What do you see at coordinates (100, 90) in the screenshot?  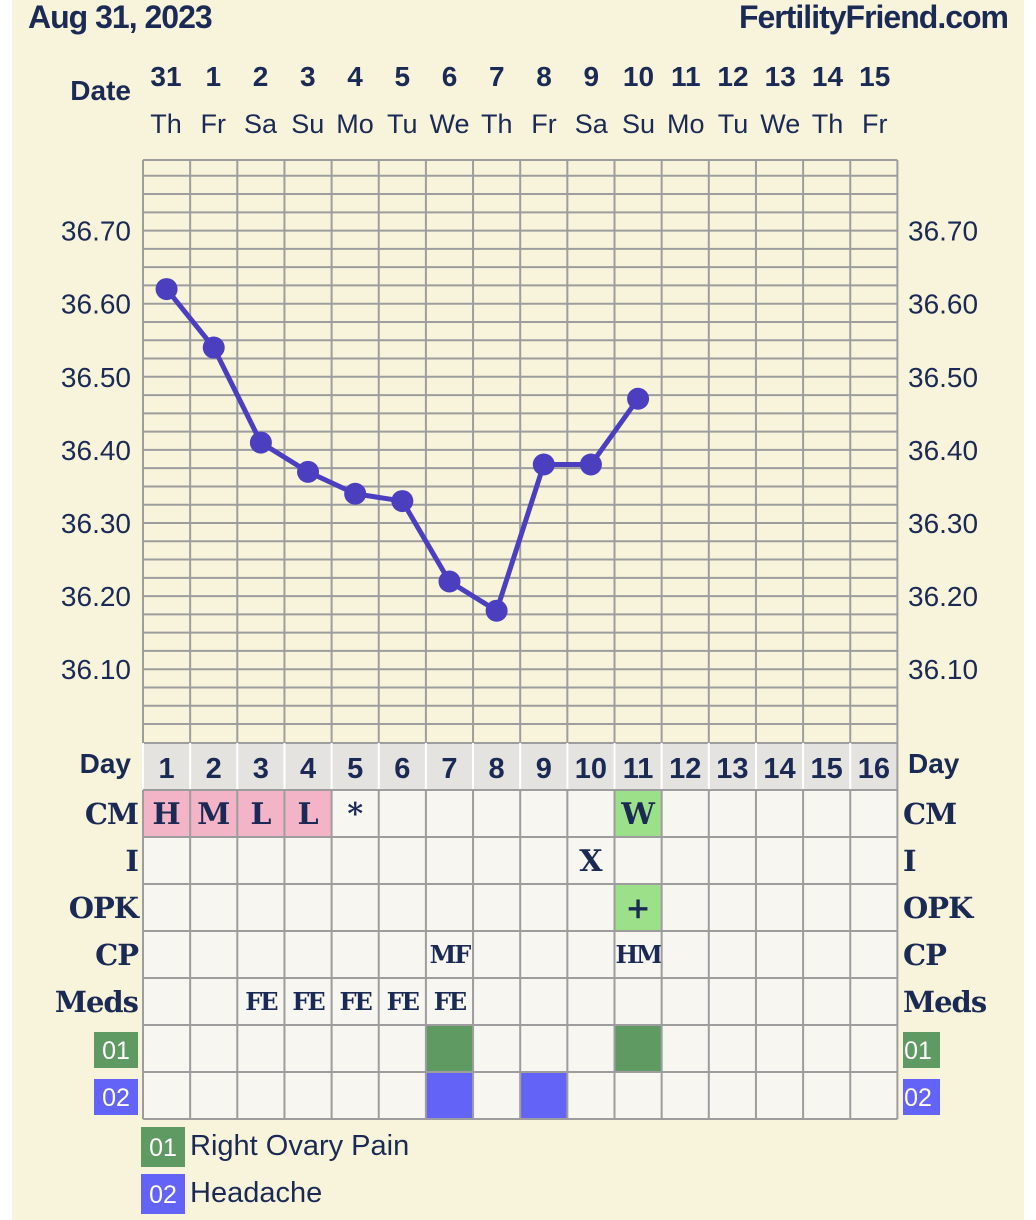 I see `date-row-label: Date` at bounding box center [100, 90].